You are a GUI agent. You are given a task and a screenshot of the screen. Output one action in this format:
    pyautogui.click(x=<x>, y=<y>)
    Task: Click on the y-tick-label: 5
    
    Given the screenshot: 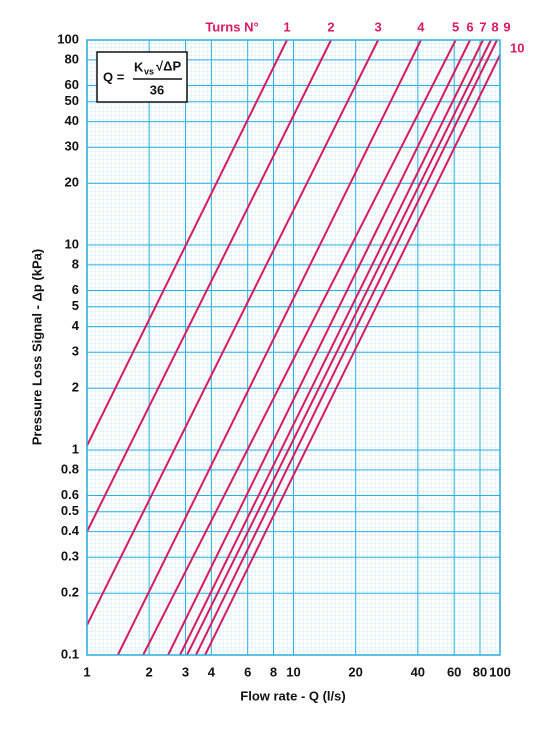 What is the action you would take?
    pyautogui.click(x=75, y=305)
    